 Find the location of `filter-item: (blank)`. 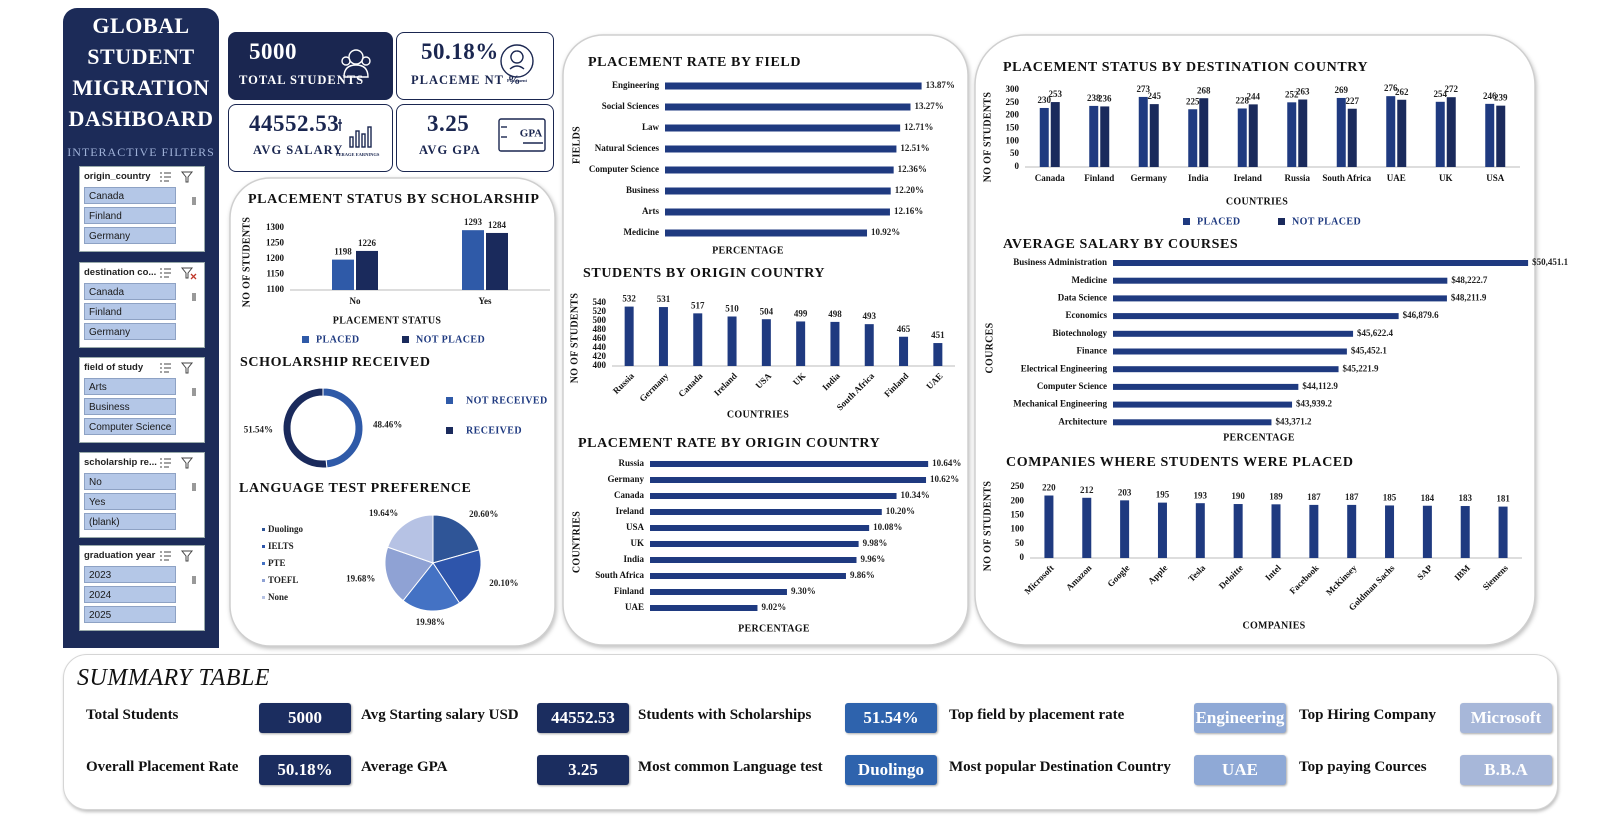

filter-item: (blank) is located at coordinates (130, 521).